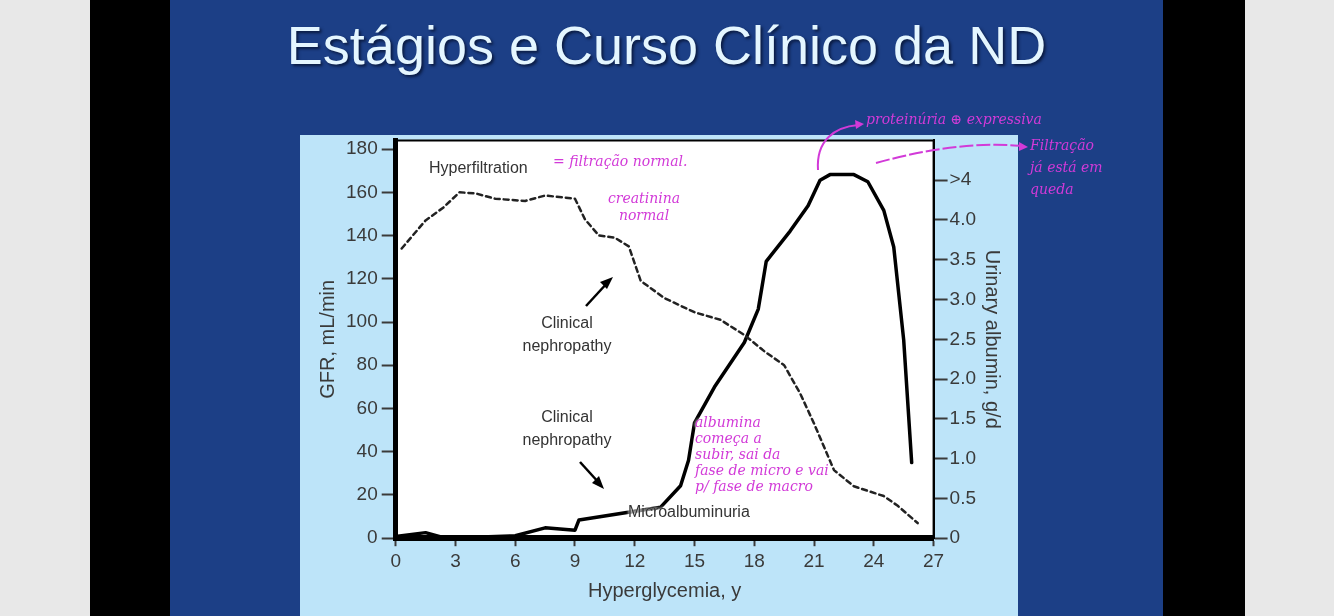  I want to click on y-tick-label: 60, so click(367, 407).